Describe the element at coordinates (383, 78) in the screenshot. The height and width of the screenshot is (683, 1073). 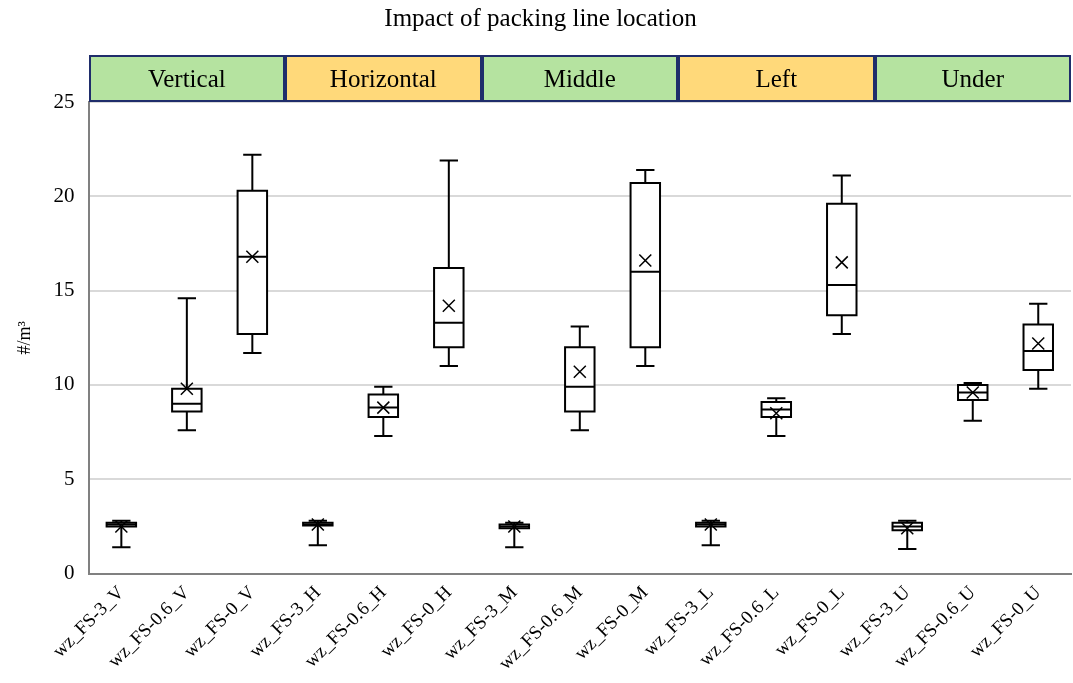
I see `text: Horizontal` at that location.